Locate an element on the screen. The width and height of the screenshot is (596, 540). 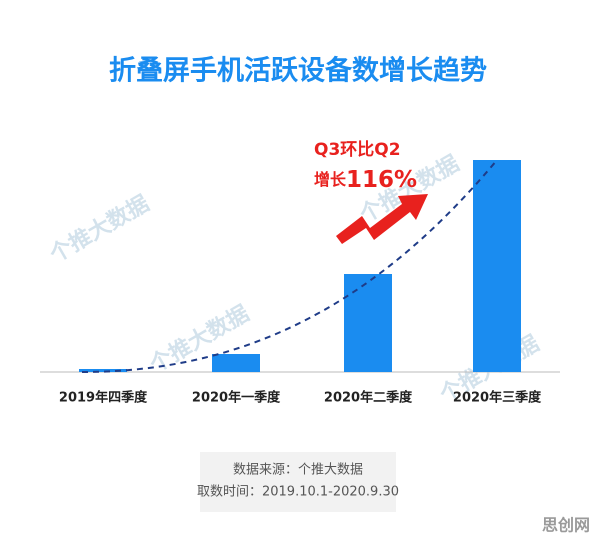
chart-title: 折叠屏手机活跃设备数增长趋势 is located at coordinates (298, 71).